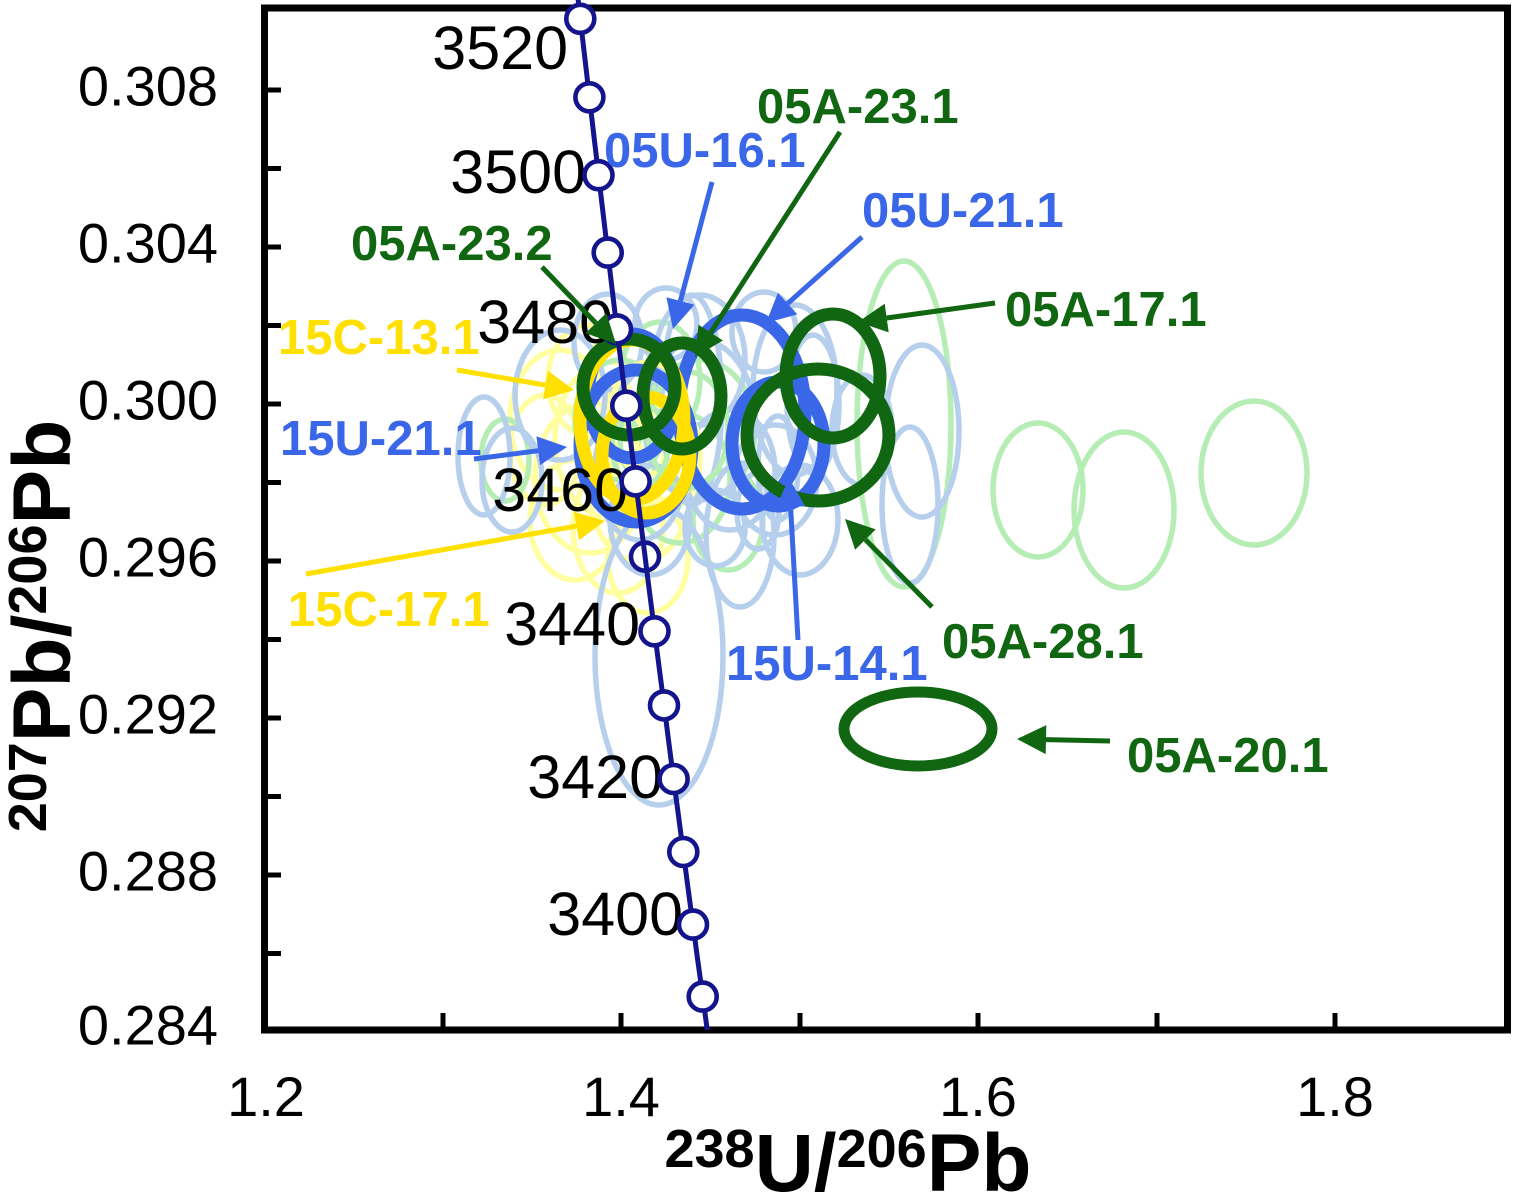 This screenshot has width=1517, height=1192. Describe the element at coordinates (621, 1096) in the screenshot. I see `svg-text: 1.4` at that location.